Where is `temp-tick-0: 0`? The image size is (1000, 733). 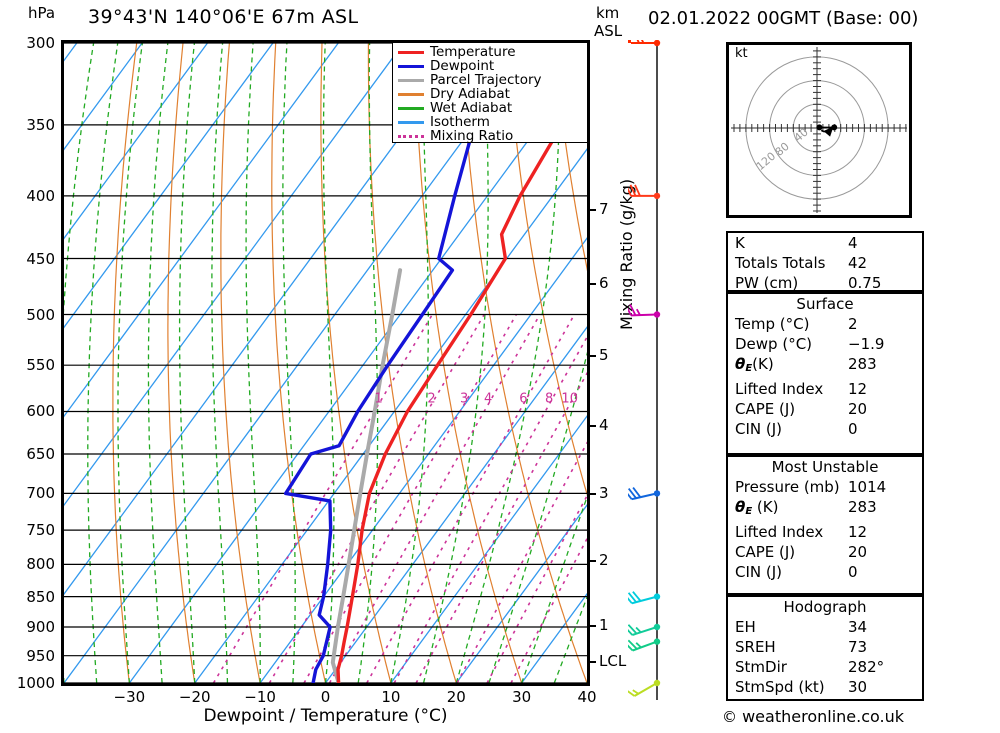 temp-tick-0: 0 is located at coordinates (325, 697).